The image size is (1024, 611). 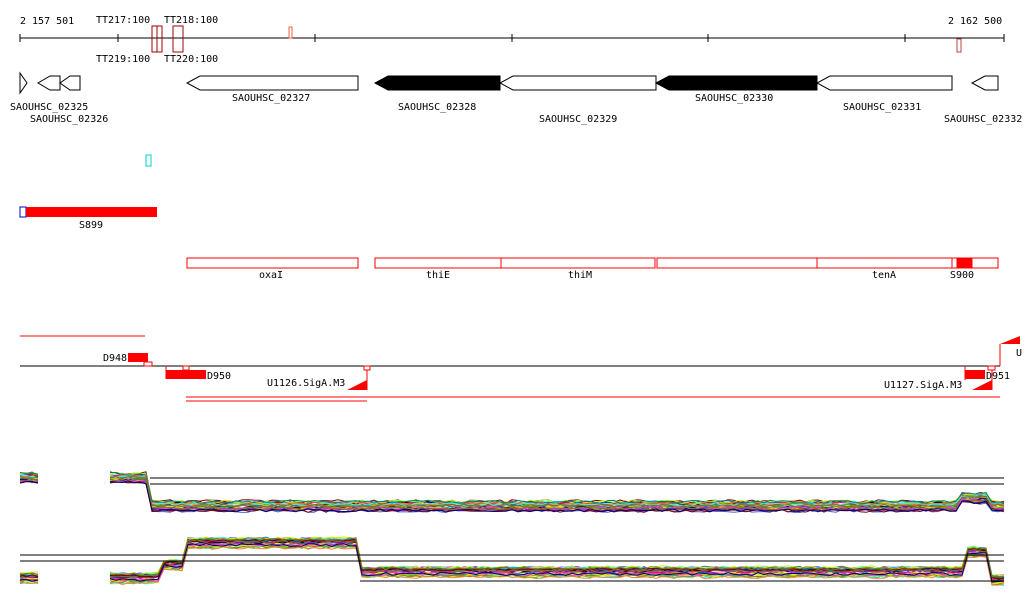 What do you see at coordinates (271, 98) in the screenshot?
I see `gene-label: SAOUHSC_02327` at bounding box center [271, 98].